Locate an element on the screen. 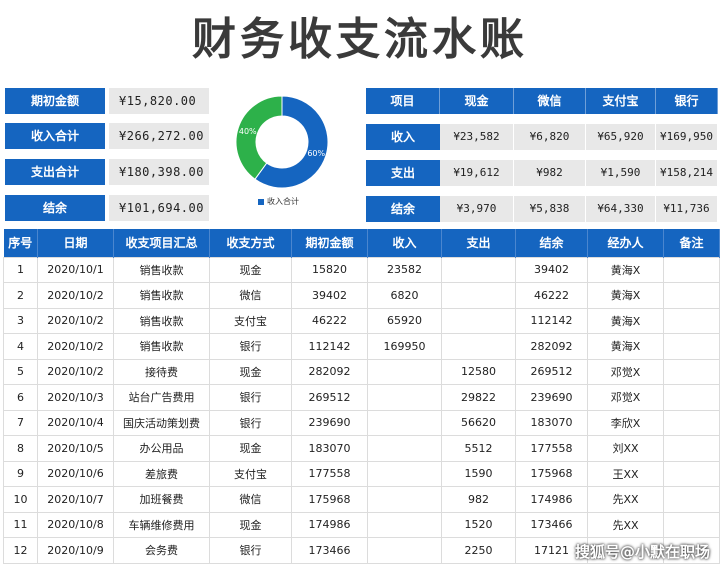  table-row: 11 2020/10/8 车辆维修费用 现金 174986 1520 173466 先XX is located at coordinates (361, 524).